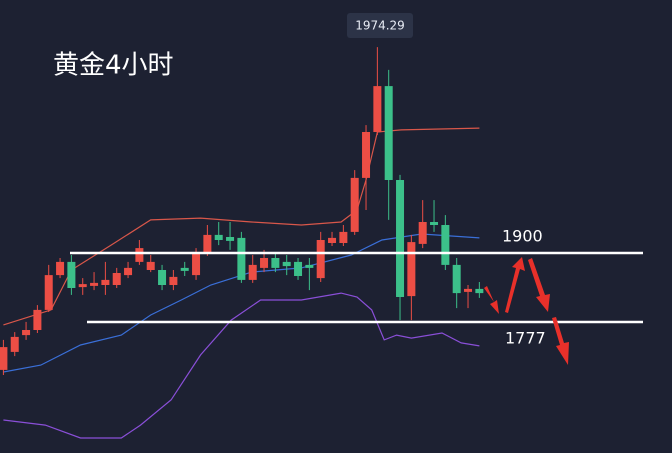 Image resolution: width=672 pixels, height=453 pixels. What do you see at coordinates (526, 311) in the screenshot?
I see `arrows` at bounding box center [526, 311].